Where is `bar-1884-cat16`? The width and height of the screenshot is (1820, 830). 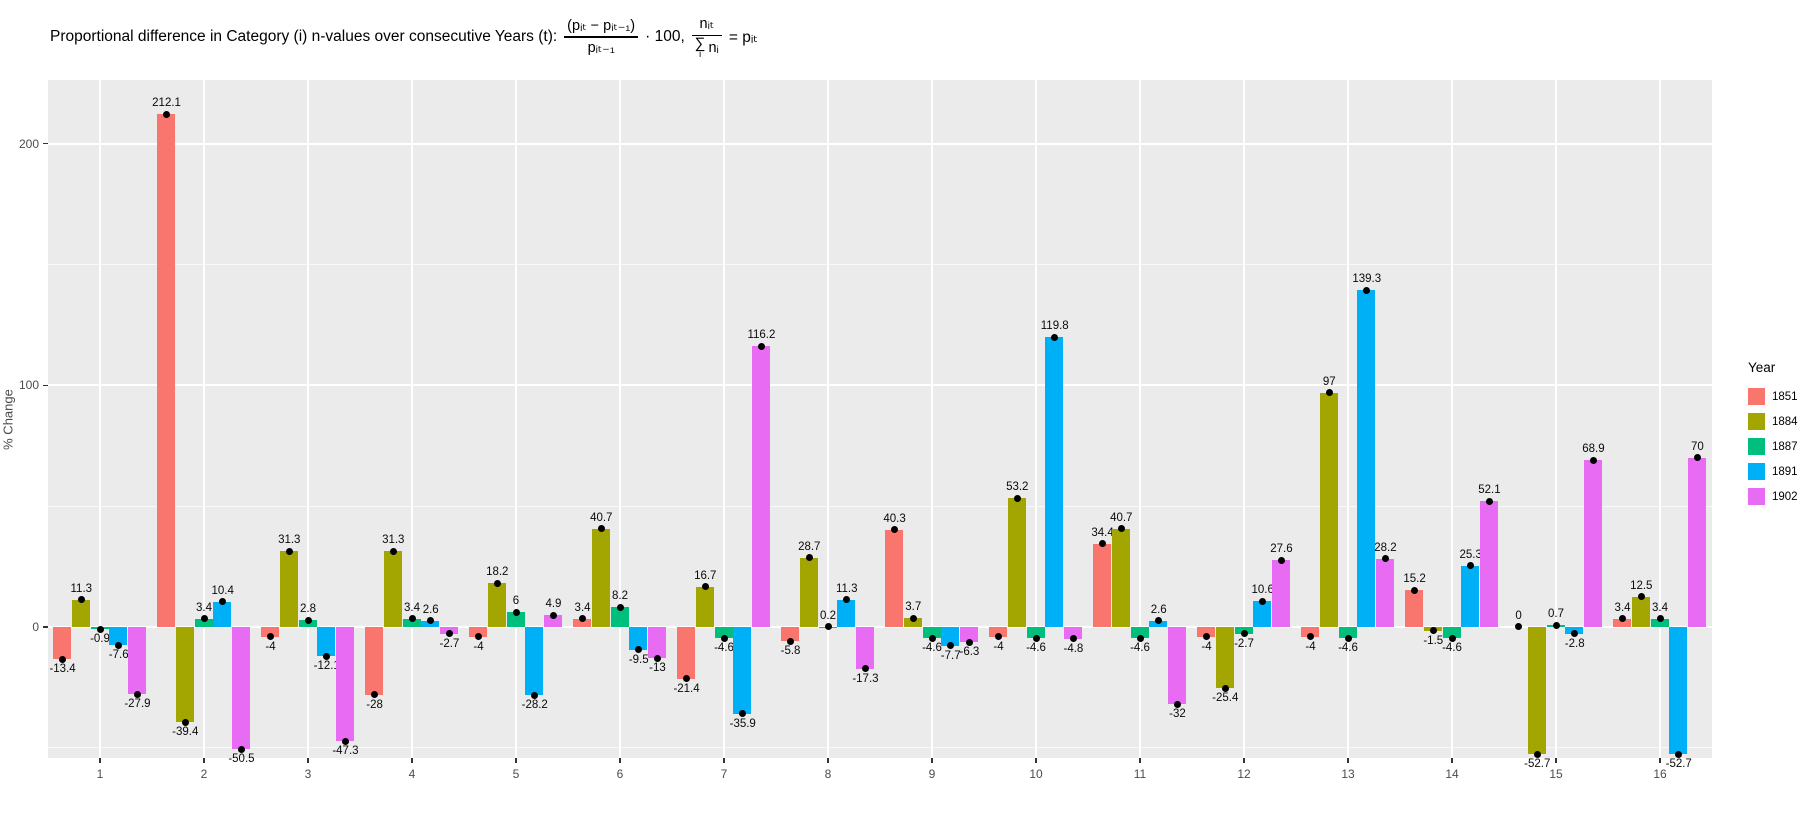 bar-1884-cat16 is located at coordinates (1641, 611).